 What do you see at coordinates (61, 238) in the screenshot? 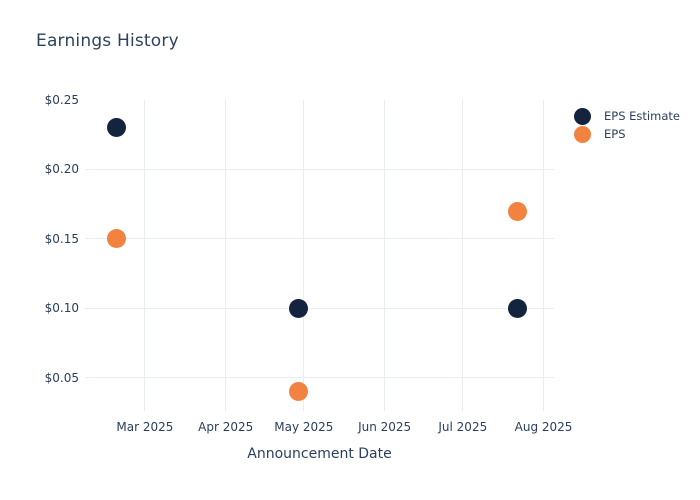
I see `y-tick-label: $0.15` at bounding box center [61, 238].